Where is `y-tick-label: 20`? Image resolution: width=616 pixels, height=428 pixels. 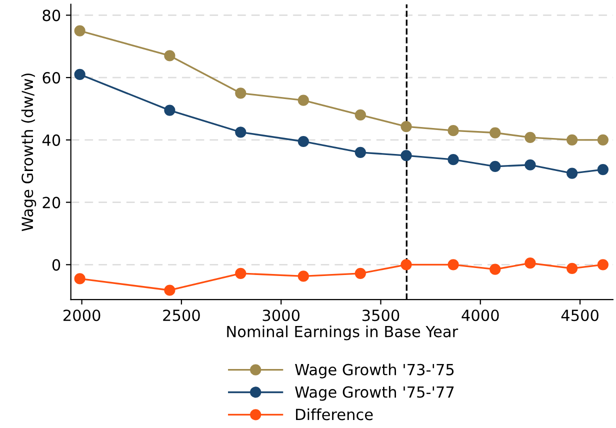 y-tick-label: 20 is located at coordinates (51, 202).